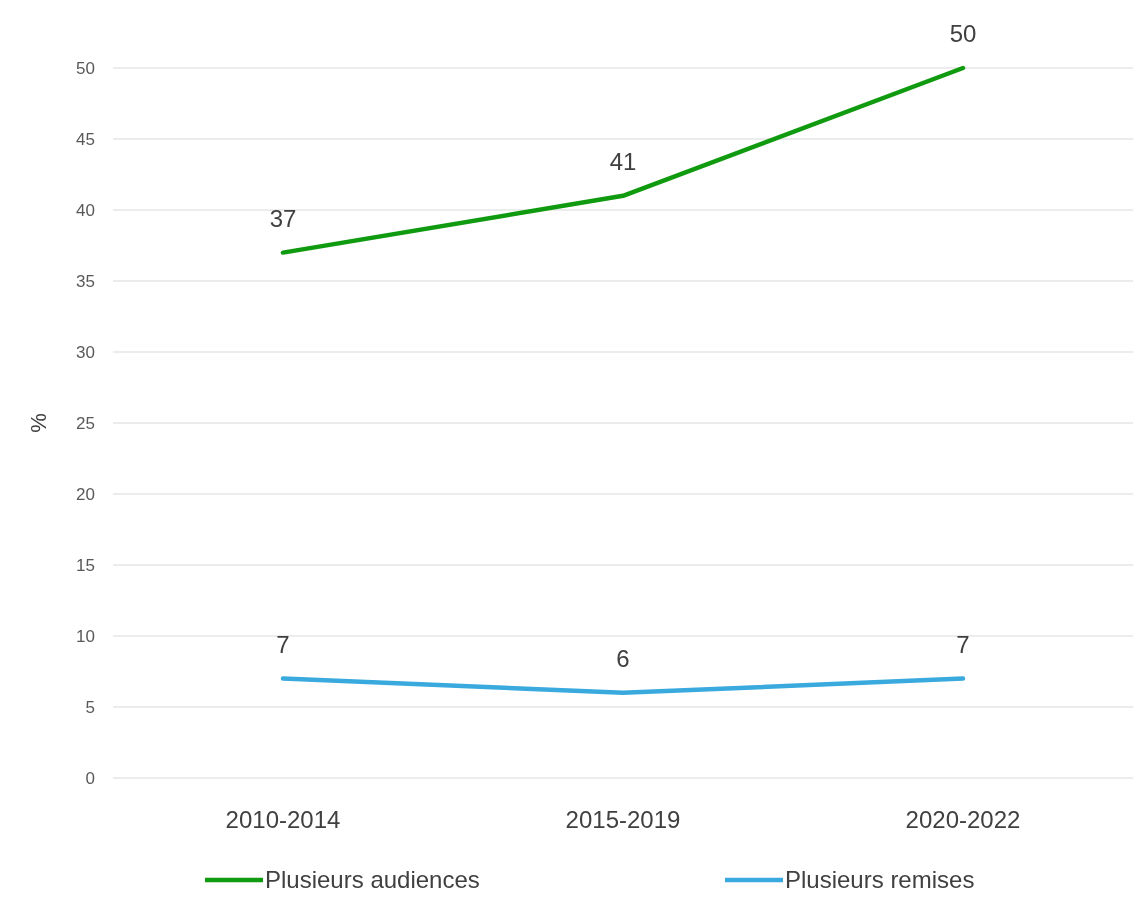  Describe the element at coordinates (85, 352) in the screenshot. I see `y-tick-label: 30` at that location.